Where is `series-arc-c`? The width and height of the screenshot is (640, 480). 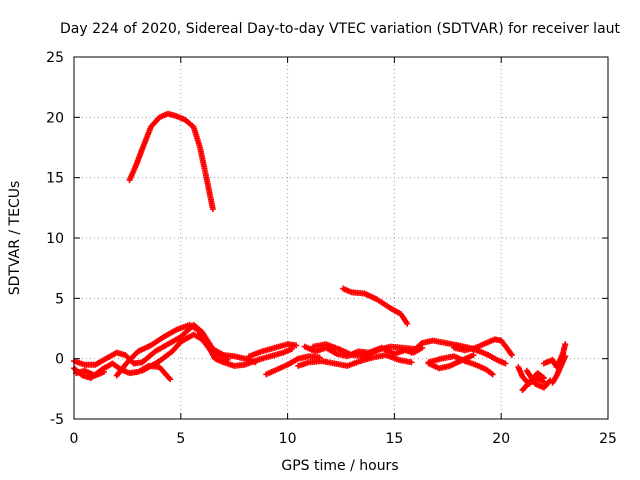
series-arc-c is located at coordinates (90, 373).